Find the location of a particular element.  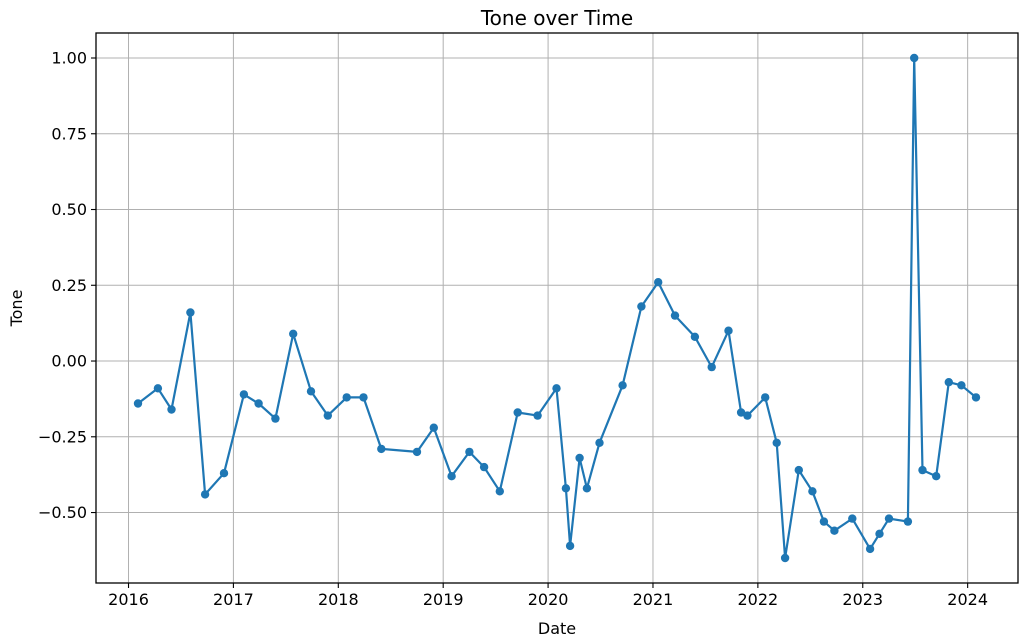

x-tick-label: 2023 is located at coordinates (862, 599).